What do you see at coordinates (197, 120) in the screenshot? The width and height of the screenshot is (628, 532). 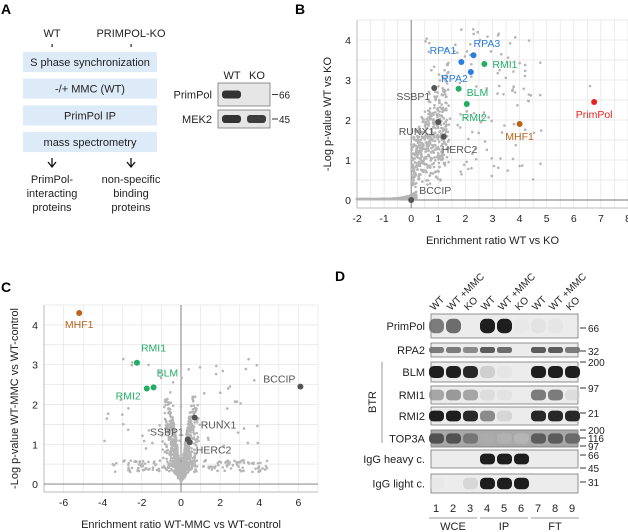 I see `blot-row-label: MEK2` at bounding box center [197, 120].